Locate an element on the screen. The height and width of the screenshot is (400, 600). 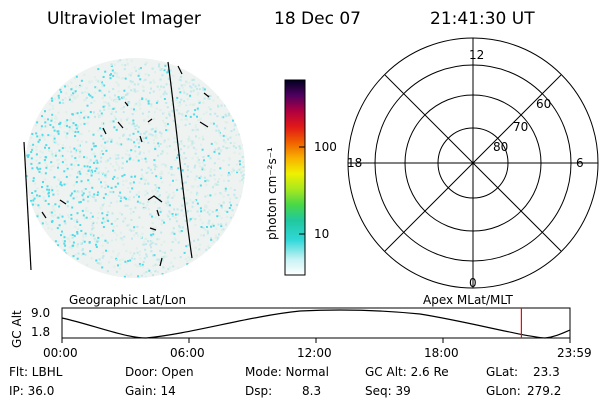
altitude-curve is located at coordinates (316, 324).